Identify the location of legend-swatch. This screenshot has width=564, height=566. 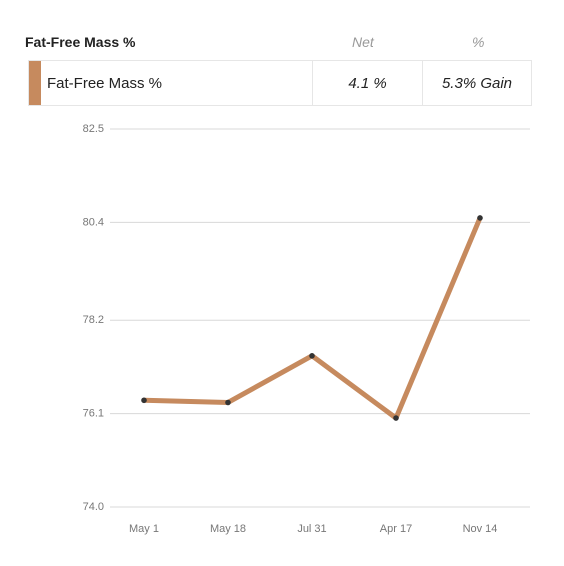
(35, 83).